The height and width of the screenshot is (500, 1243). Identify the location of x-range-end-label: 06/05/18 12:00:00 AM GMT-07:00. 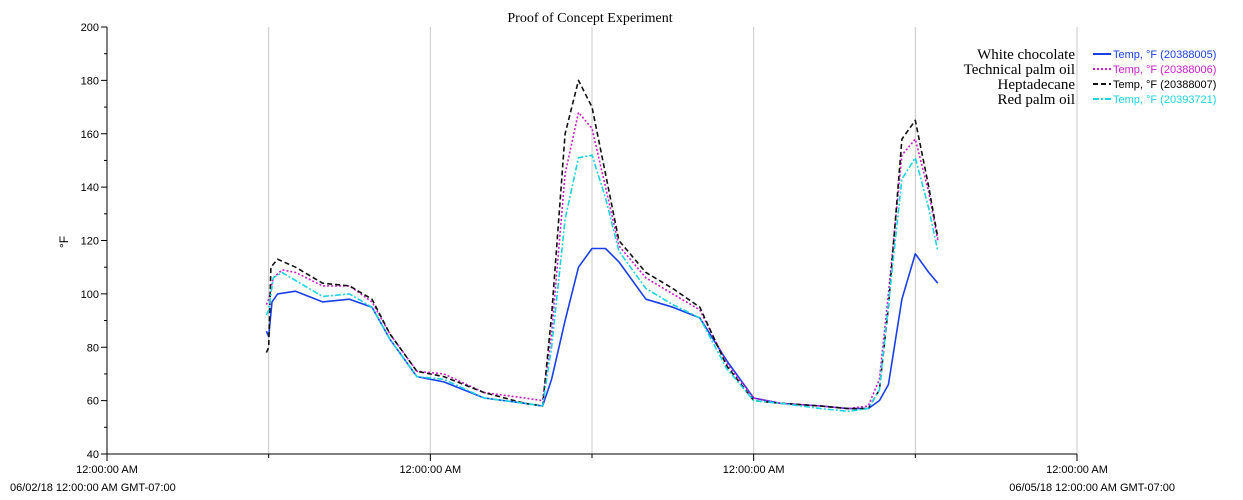
(1092, 488).